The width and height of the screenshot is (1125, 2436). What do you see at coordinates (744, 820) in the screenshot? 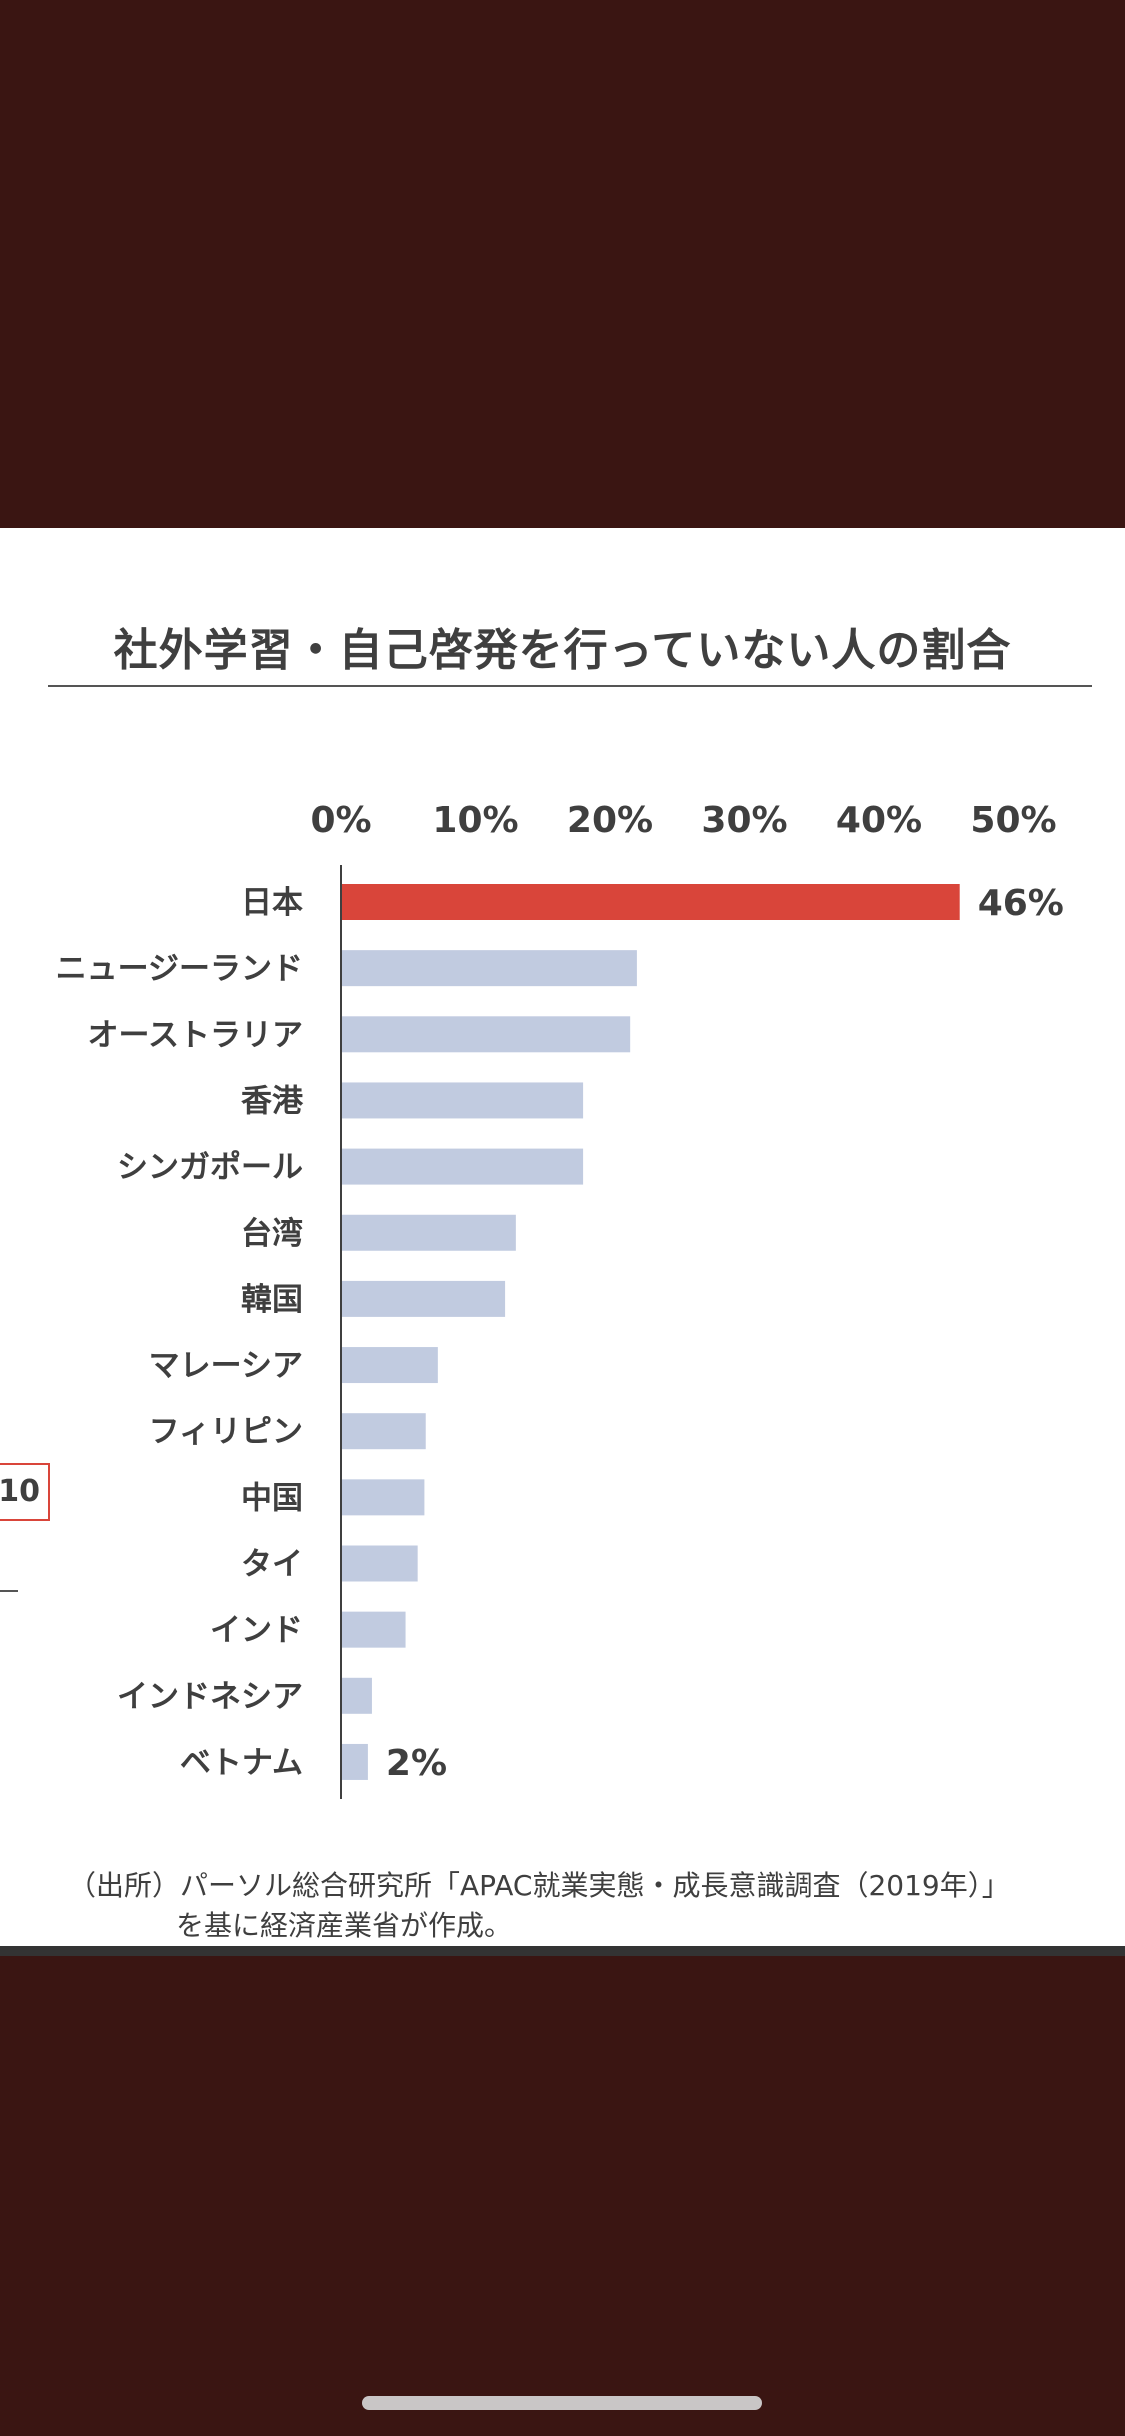
I see `x-tick-label: 30%` at bounding box center [744, 820].